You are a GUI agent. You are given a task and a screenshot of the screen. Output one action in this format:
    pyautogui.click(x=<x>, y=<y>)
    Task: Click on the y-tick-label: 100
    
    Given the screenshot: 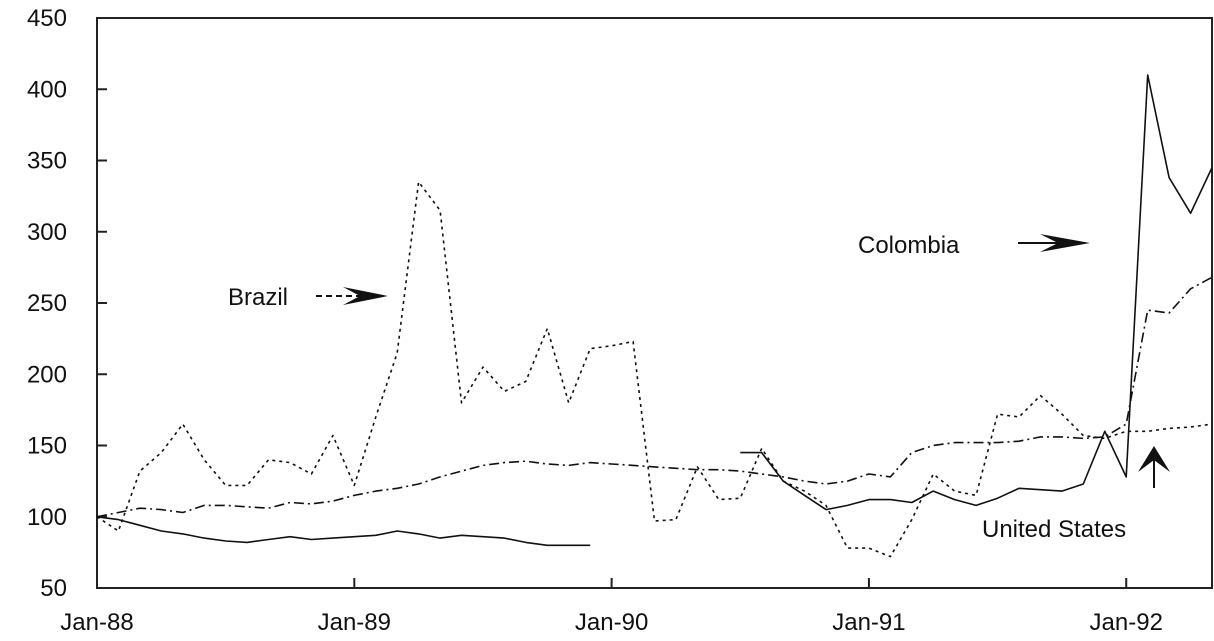 What is the action you would take?
    pyautogui.click(x=47, y=517)
    